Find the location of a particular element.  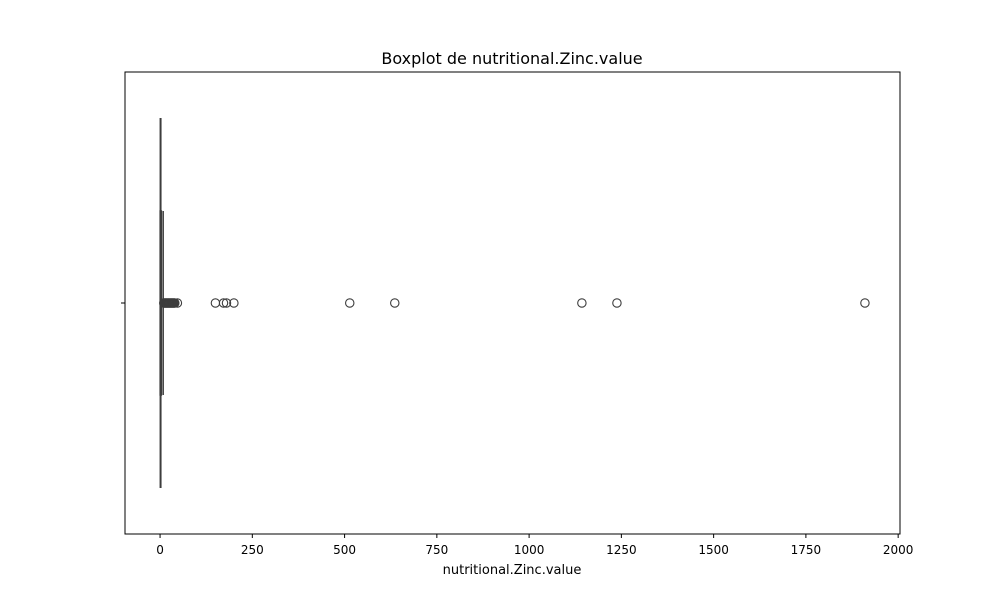

x-axis-label: nutritional.Zinc.value is located at coordinates (512, 570).